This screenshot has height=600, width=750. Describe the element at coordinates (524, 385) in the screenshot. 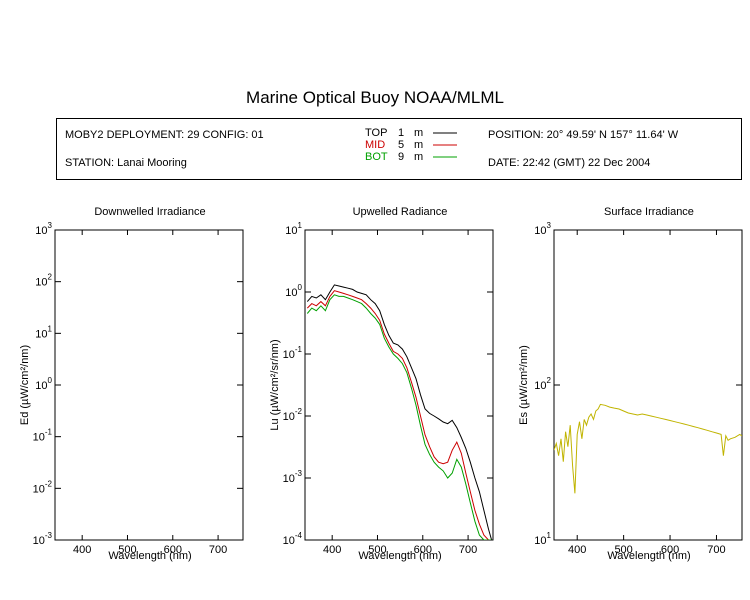

I see `y-axis-label: Es (µW/cm²/nm)` at that location.